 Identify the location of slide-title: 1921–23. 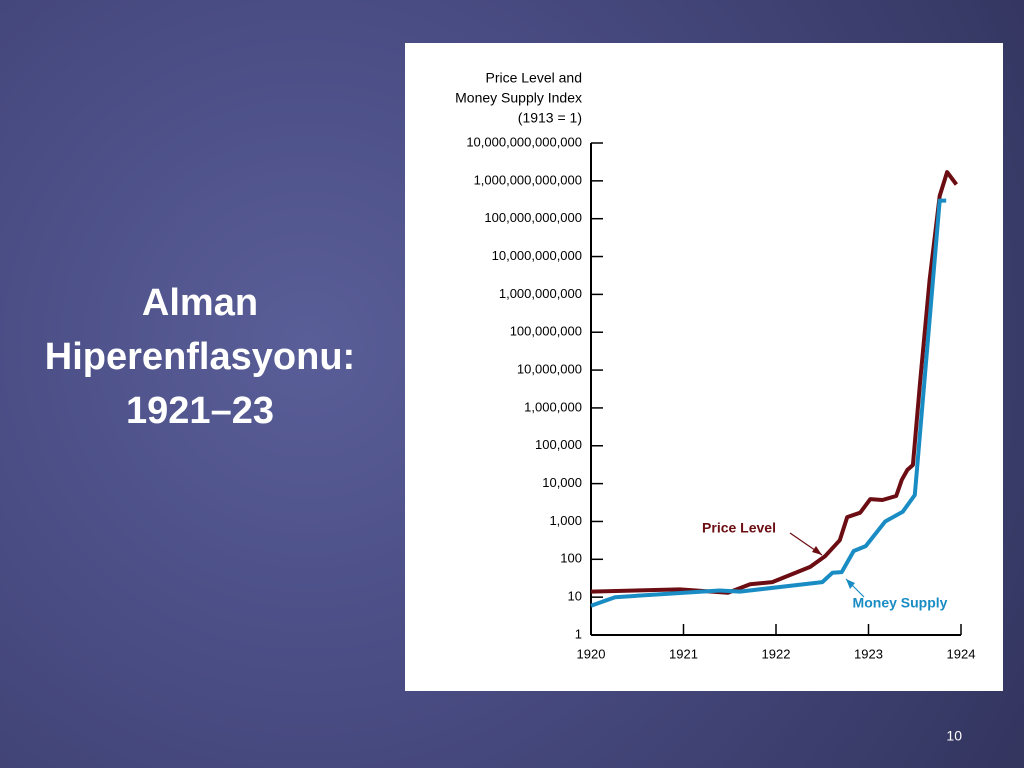
(200, 411).